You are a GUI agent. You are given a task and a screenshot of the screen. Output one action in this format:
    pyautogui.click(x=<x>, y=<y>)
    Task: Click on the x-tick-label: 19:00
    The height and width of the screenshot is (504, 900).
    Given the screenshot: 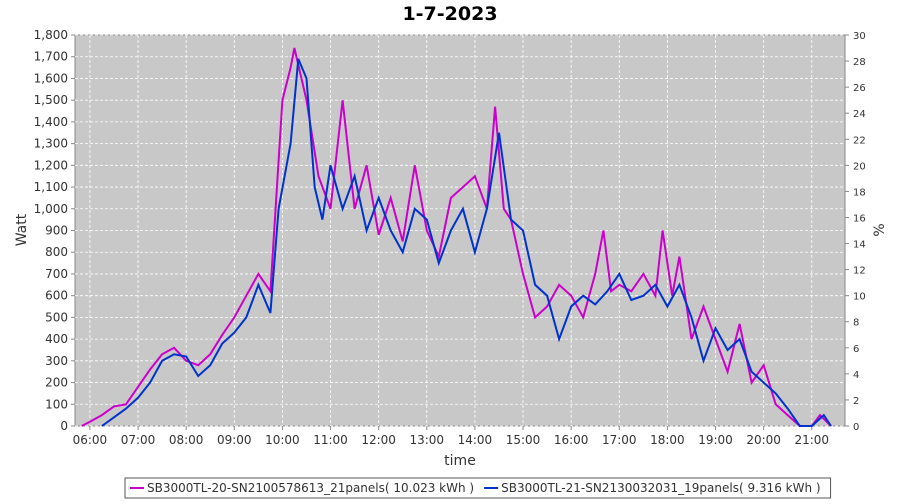 What is the action you would take?
    pyautogui.click(x=715, y=440)
    